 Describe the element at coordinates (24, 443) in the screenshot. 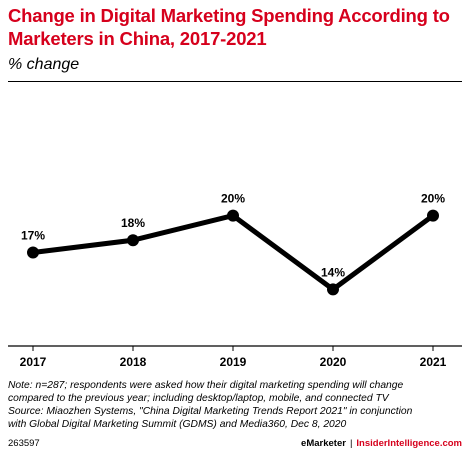

I see `chart-id: 263597` at that location.